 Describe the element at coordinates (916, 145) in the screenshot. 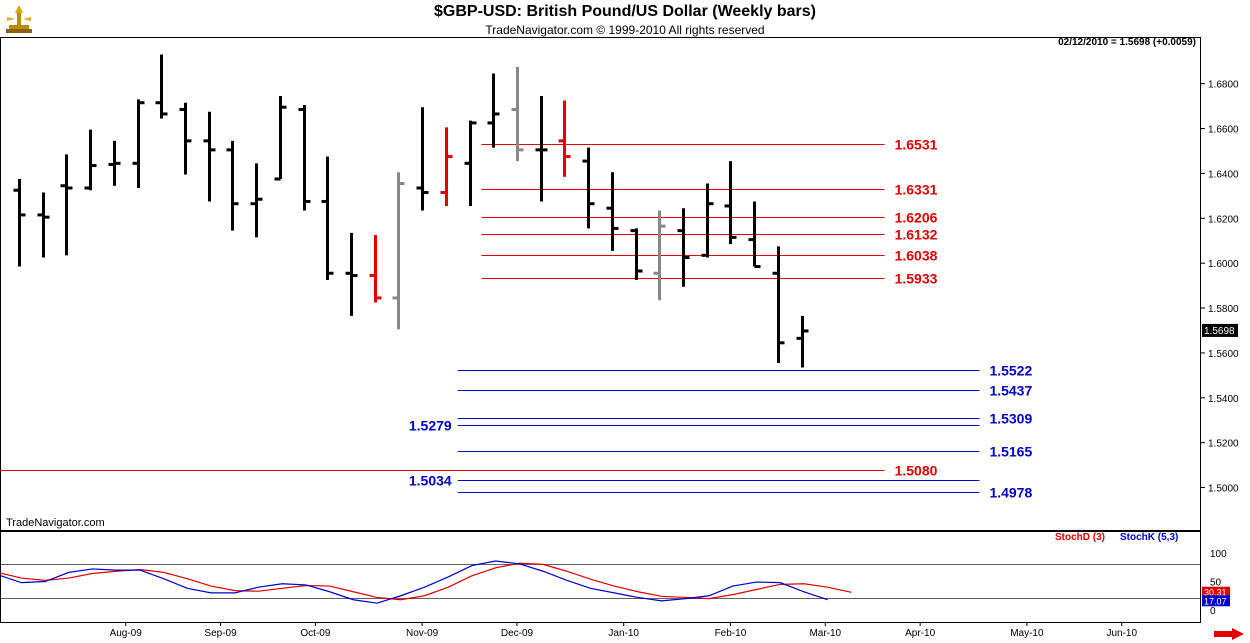

I see `level-label: 1.6531` at that location.